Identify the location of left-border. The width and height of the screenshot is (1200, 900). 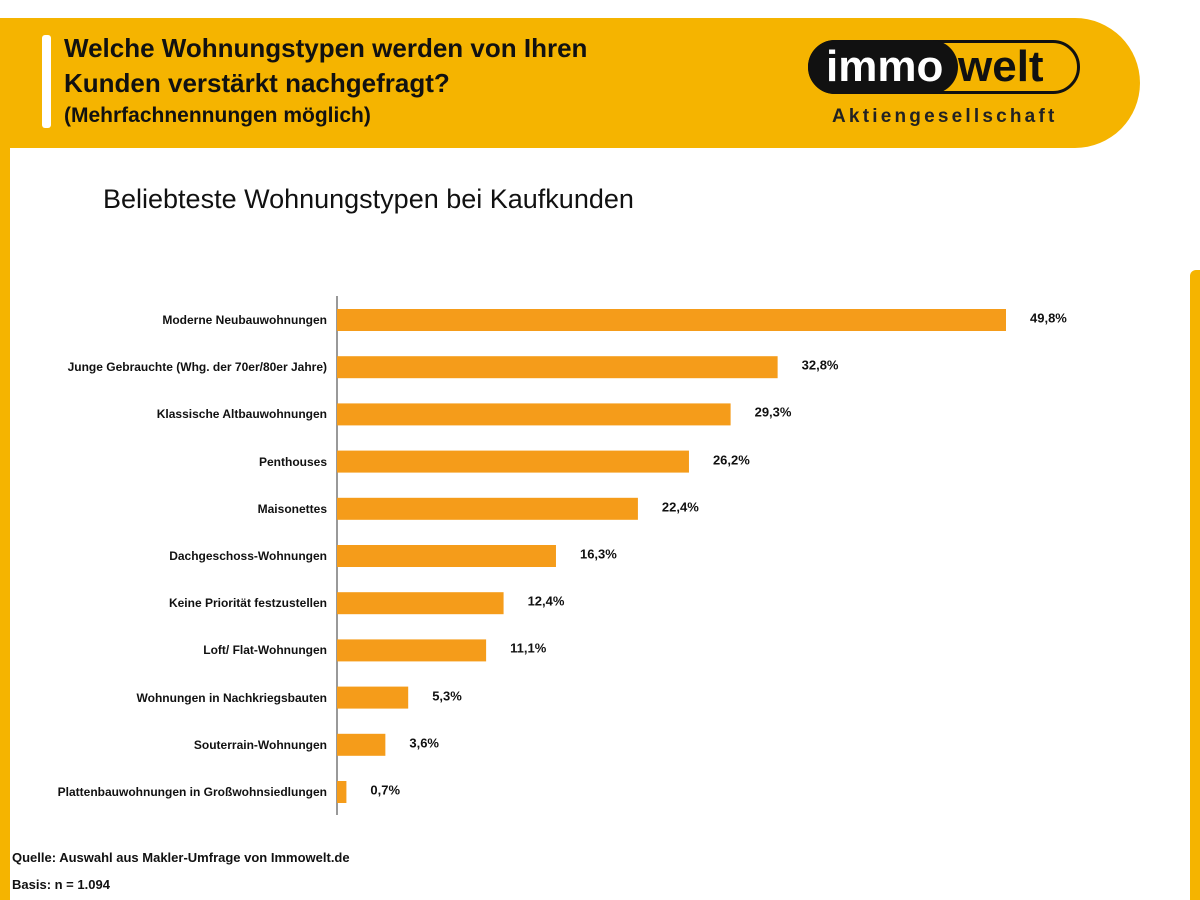
(5, 524).